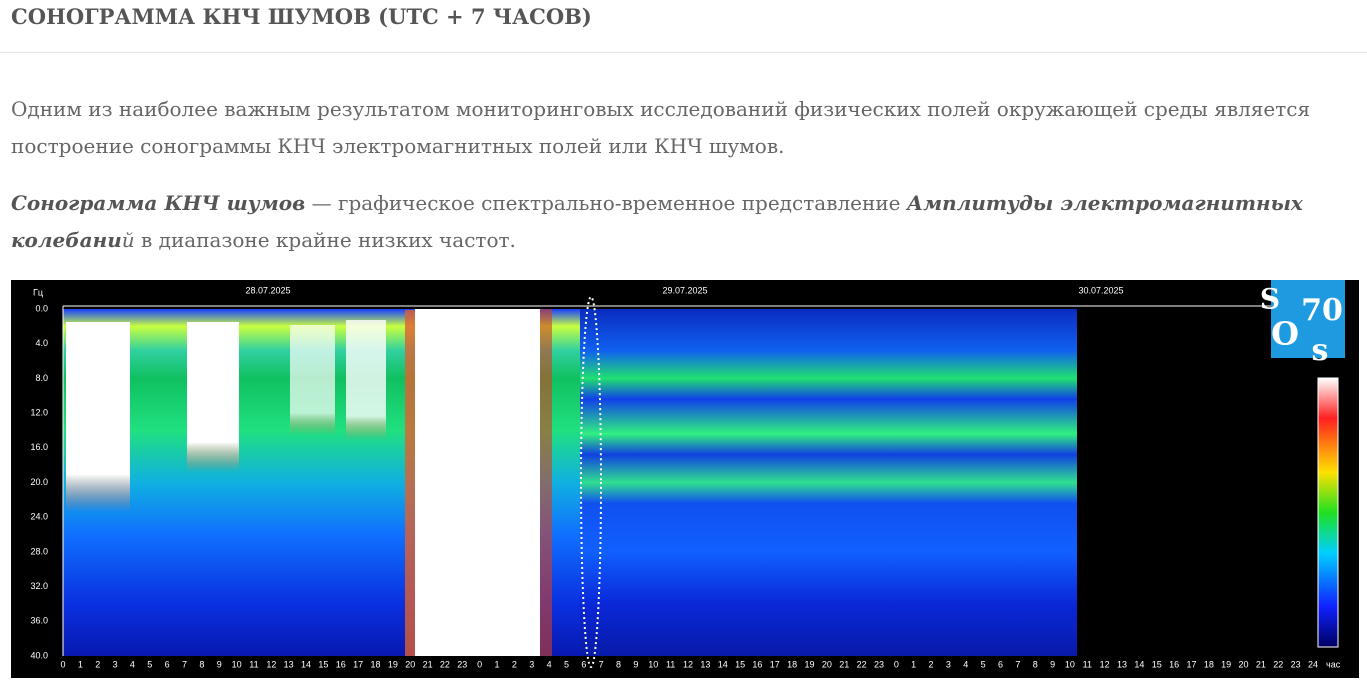  What do you see at coordinates (128, 240) in the screenshot?
I see `text: й` at bounding box center [128, 240].